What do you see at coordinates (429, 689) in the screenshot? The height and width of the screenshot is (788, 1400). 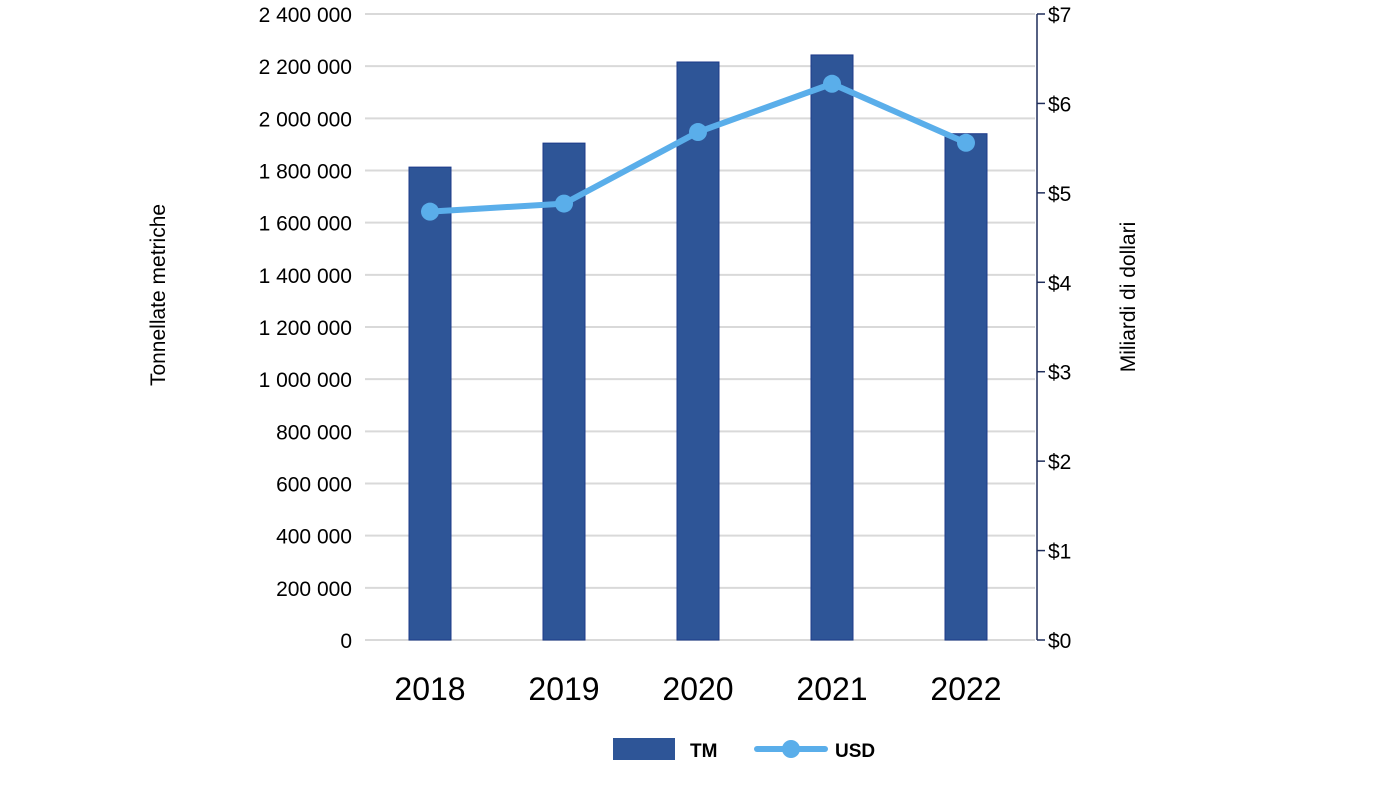 I see `x-tick-label: 2018` at bounding box center [429, 689].